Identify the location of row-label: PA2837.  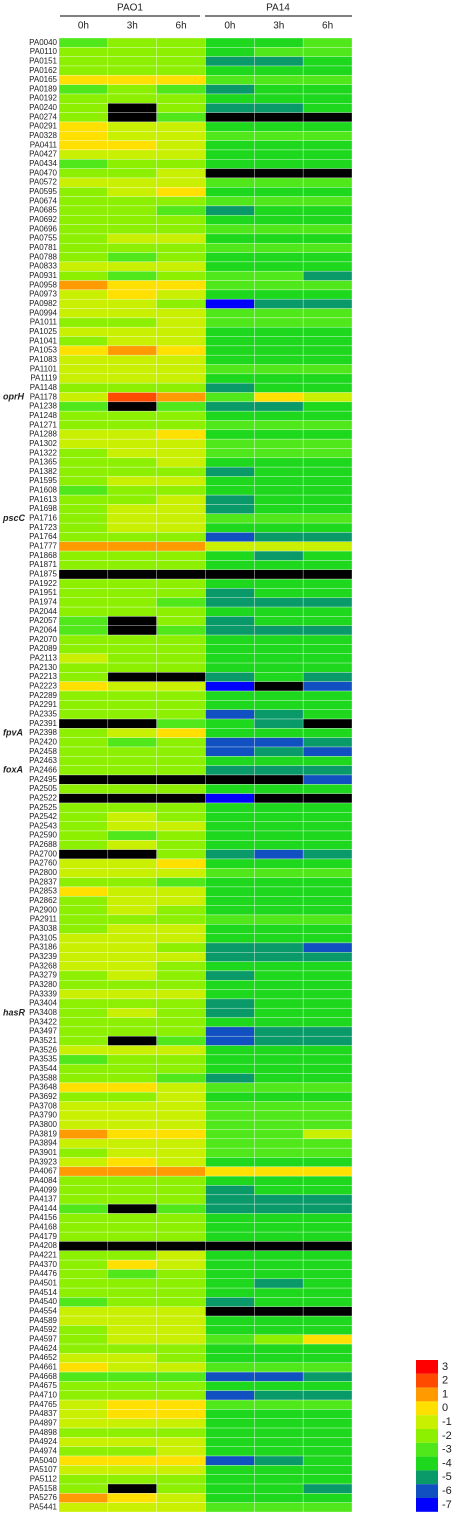
(43, 881).